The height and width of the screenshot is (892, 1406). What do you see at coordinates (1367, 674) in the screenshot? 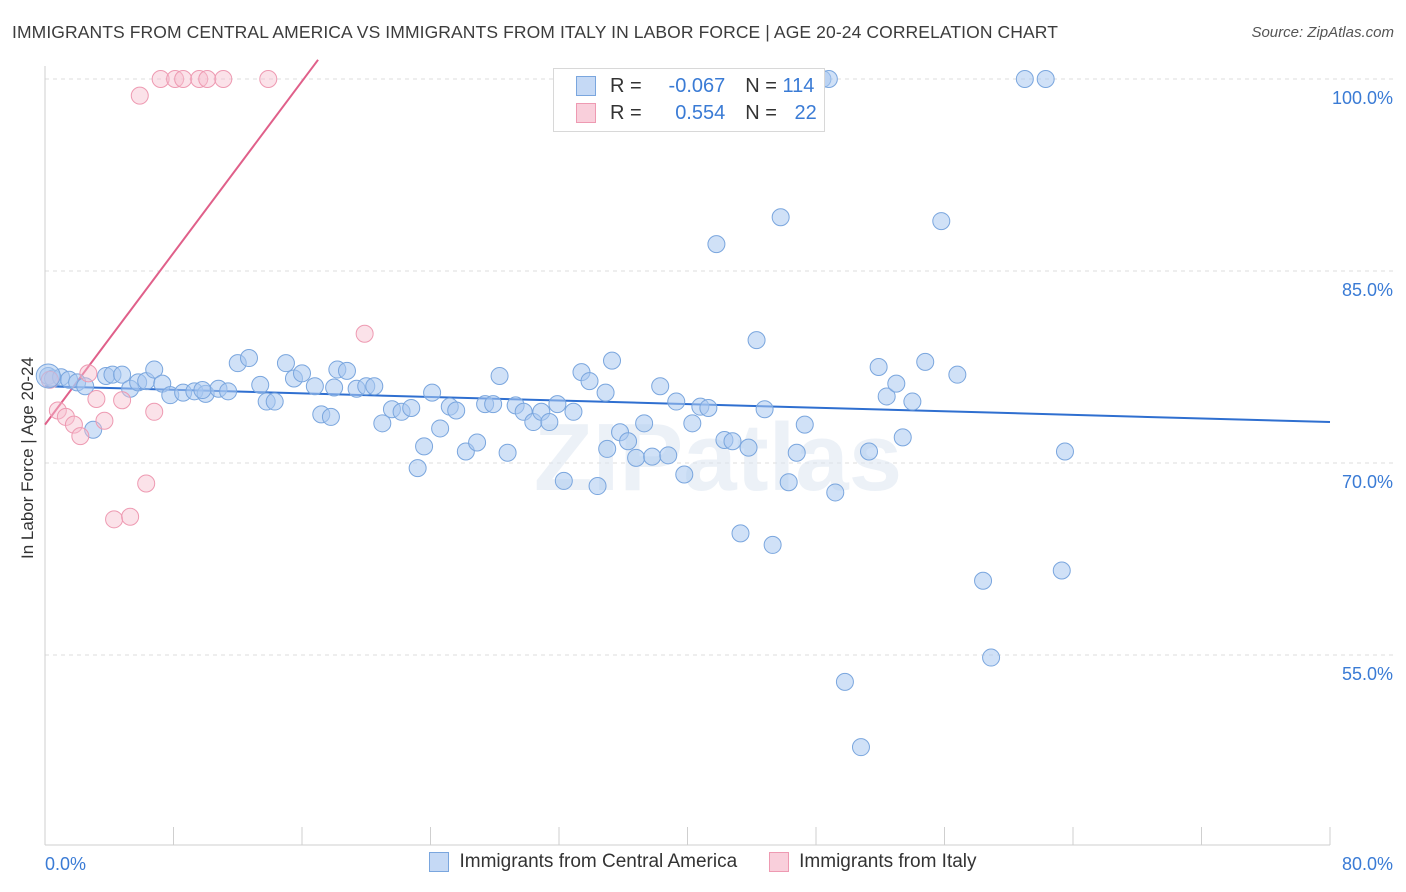
I see `y-tick-label: 55.0%` at bounding box center [1367, 674].